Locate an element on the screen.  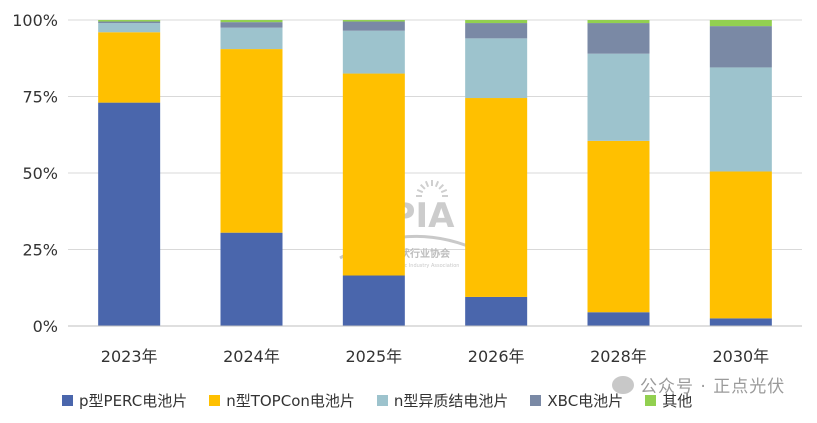
legend: p型PERC电池片 n型TOPCon电池片 n型异质结电池片 XBC电池片 其他 is located at coordinates (432, 400).